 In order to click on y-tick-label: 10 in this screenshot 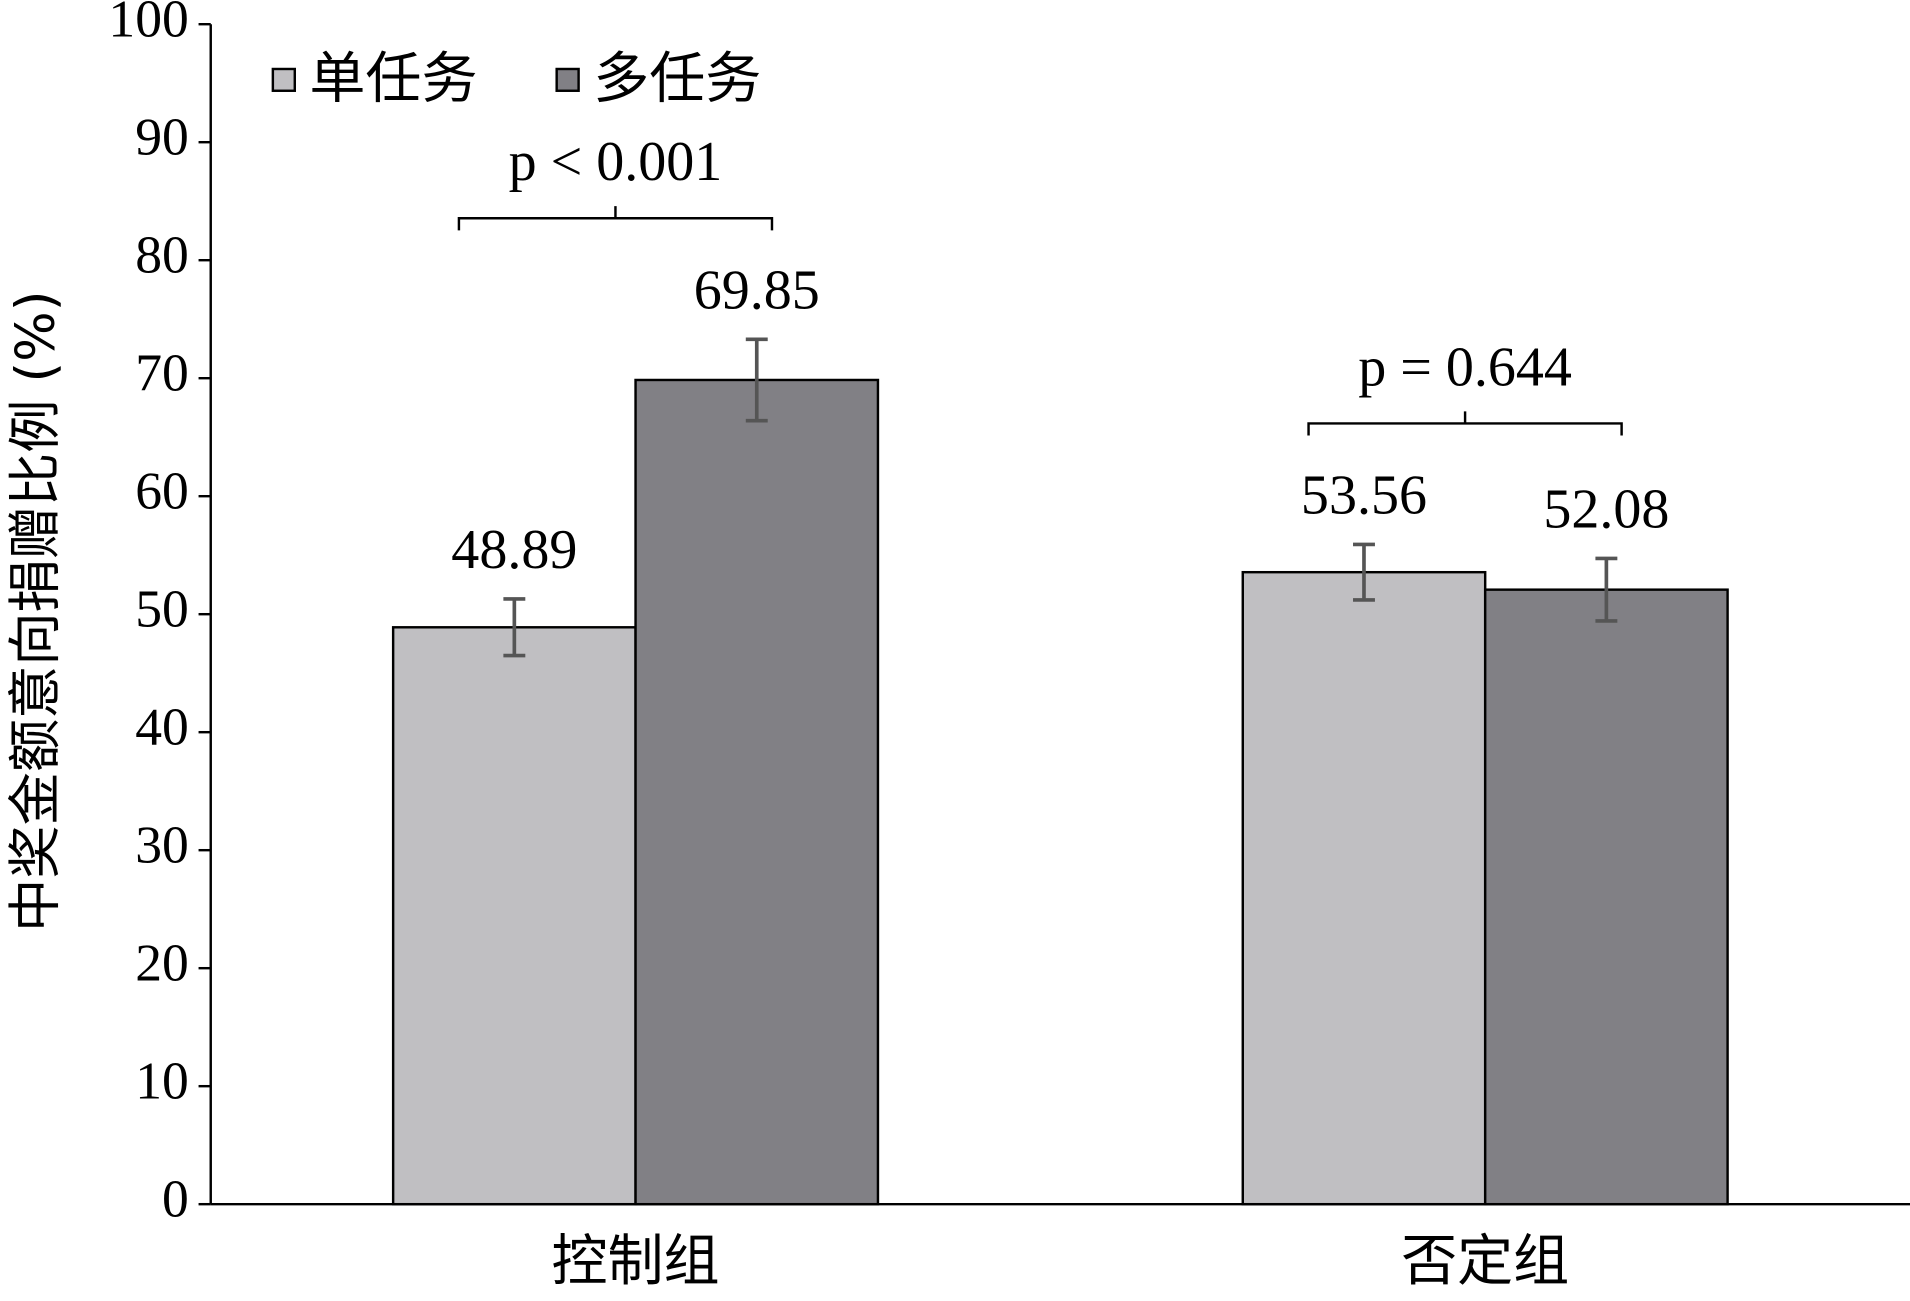, I will do `click(162, 1081)`.